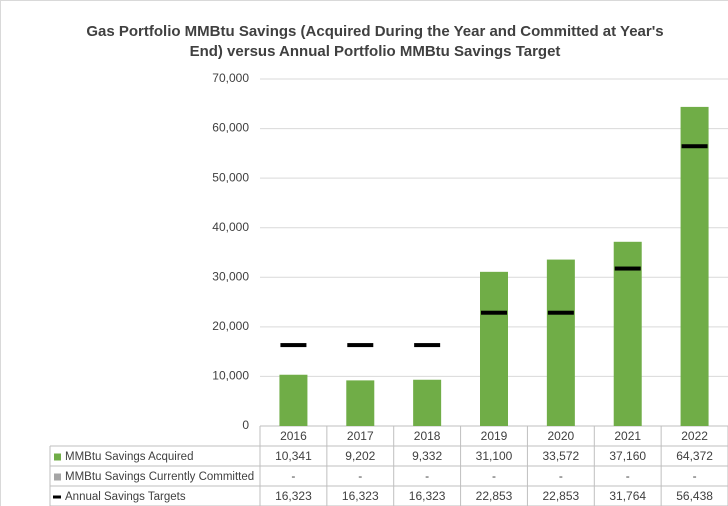 Image resolution: width=728 pixels, height=506 pixels. Describe the element at coordinates (494, 456) in the screenshot. I see `table-value: 31,100` at that location.